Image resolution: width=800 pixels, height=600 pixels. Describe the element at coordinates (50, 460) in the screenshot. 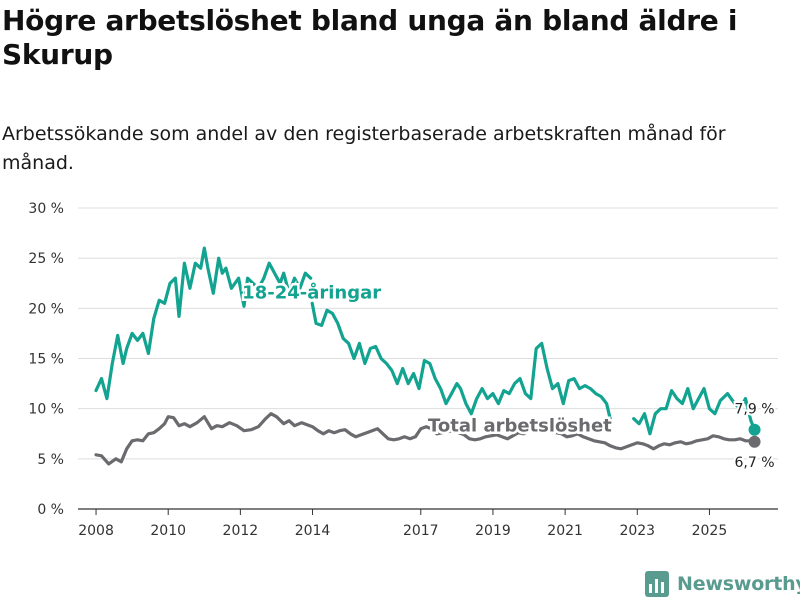

I see `y-tick-label: 5 %` at that location.